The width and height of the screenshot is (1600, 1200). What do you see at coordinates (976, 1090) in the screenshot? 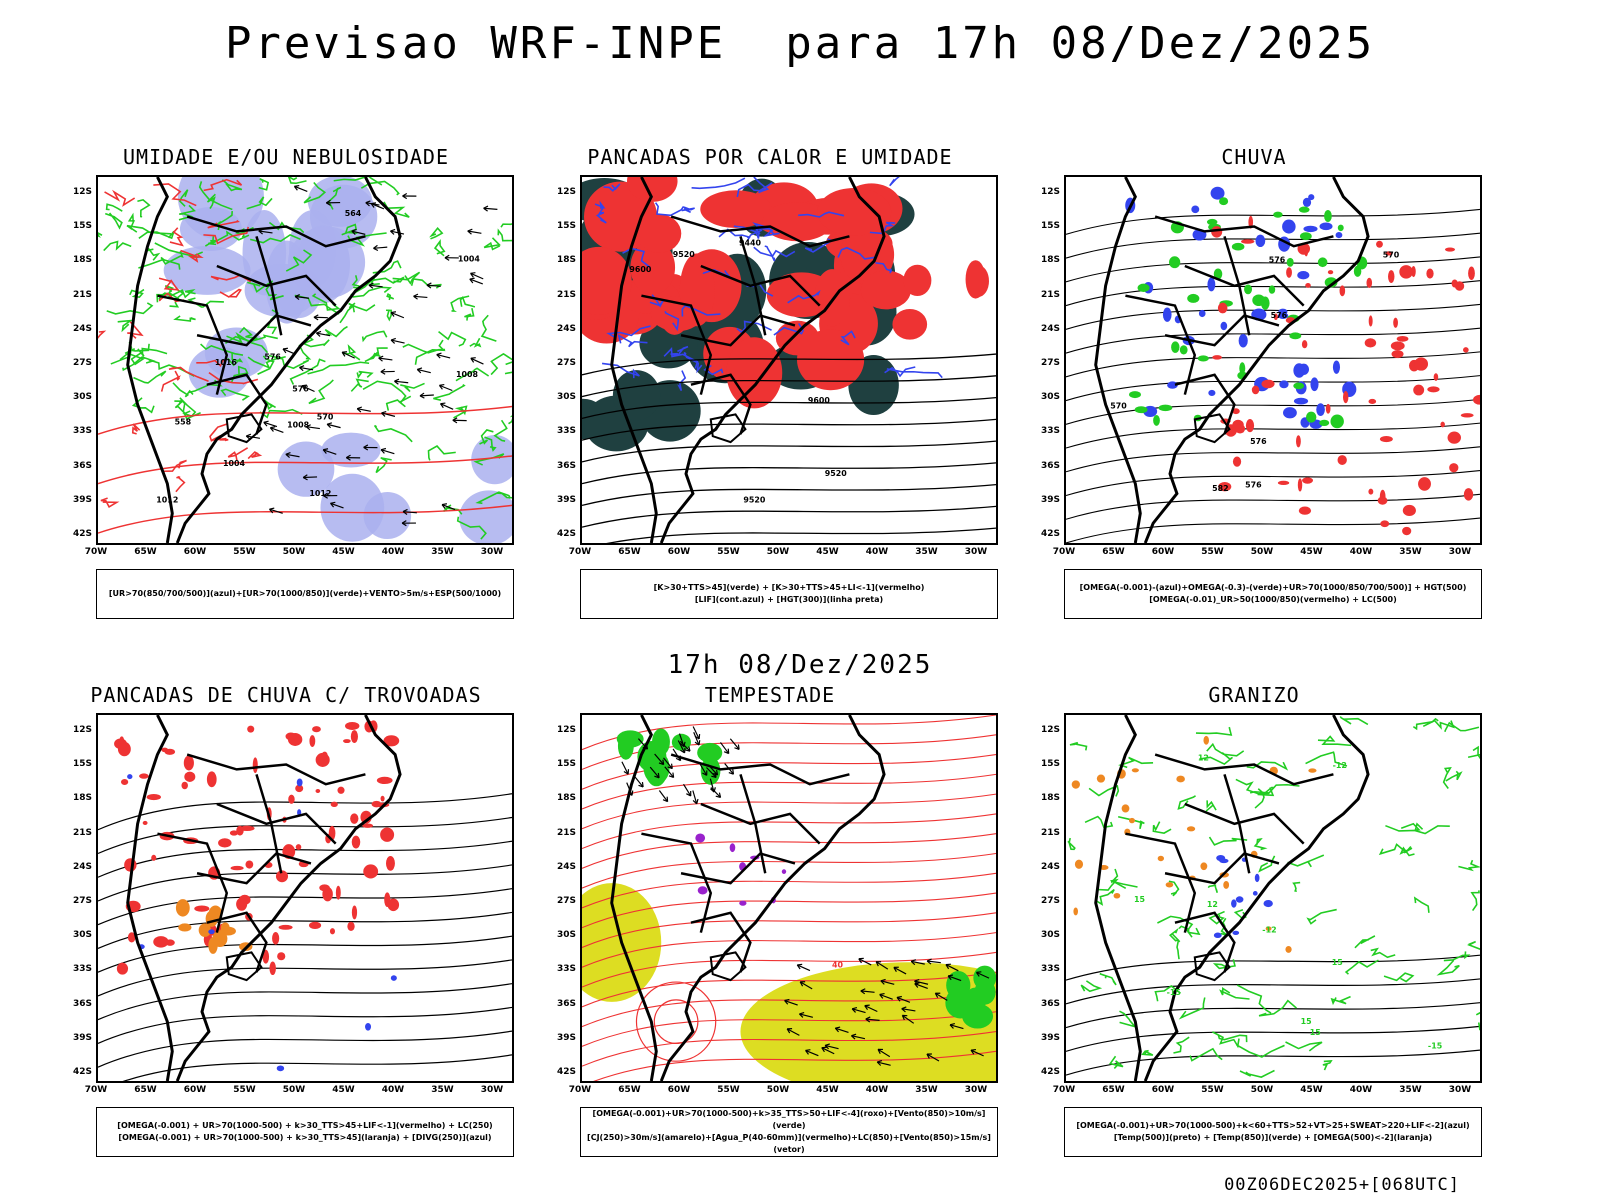
I see `lon-tick-label: 30W` at bounding box center [976, 1090].